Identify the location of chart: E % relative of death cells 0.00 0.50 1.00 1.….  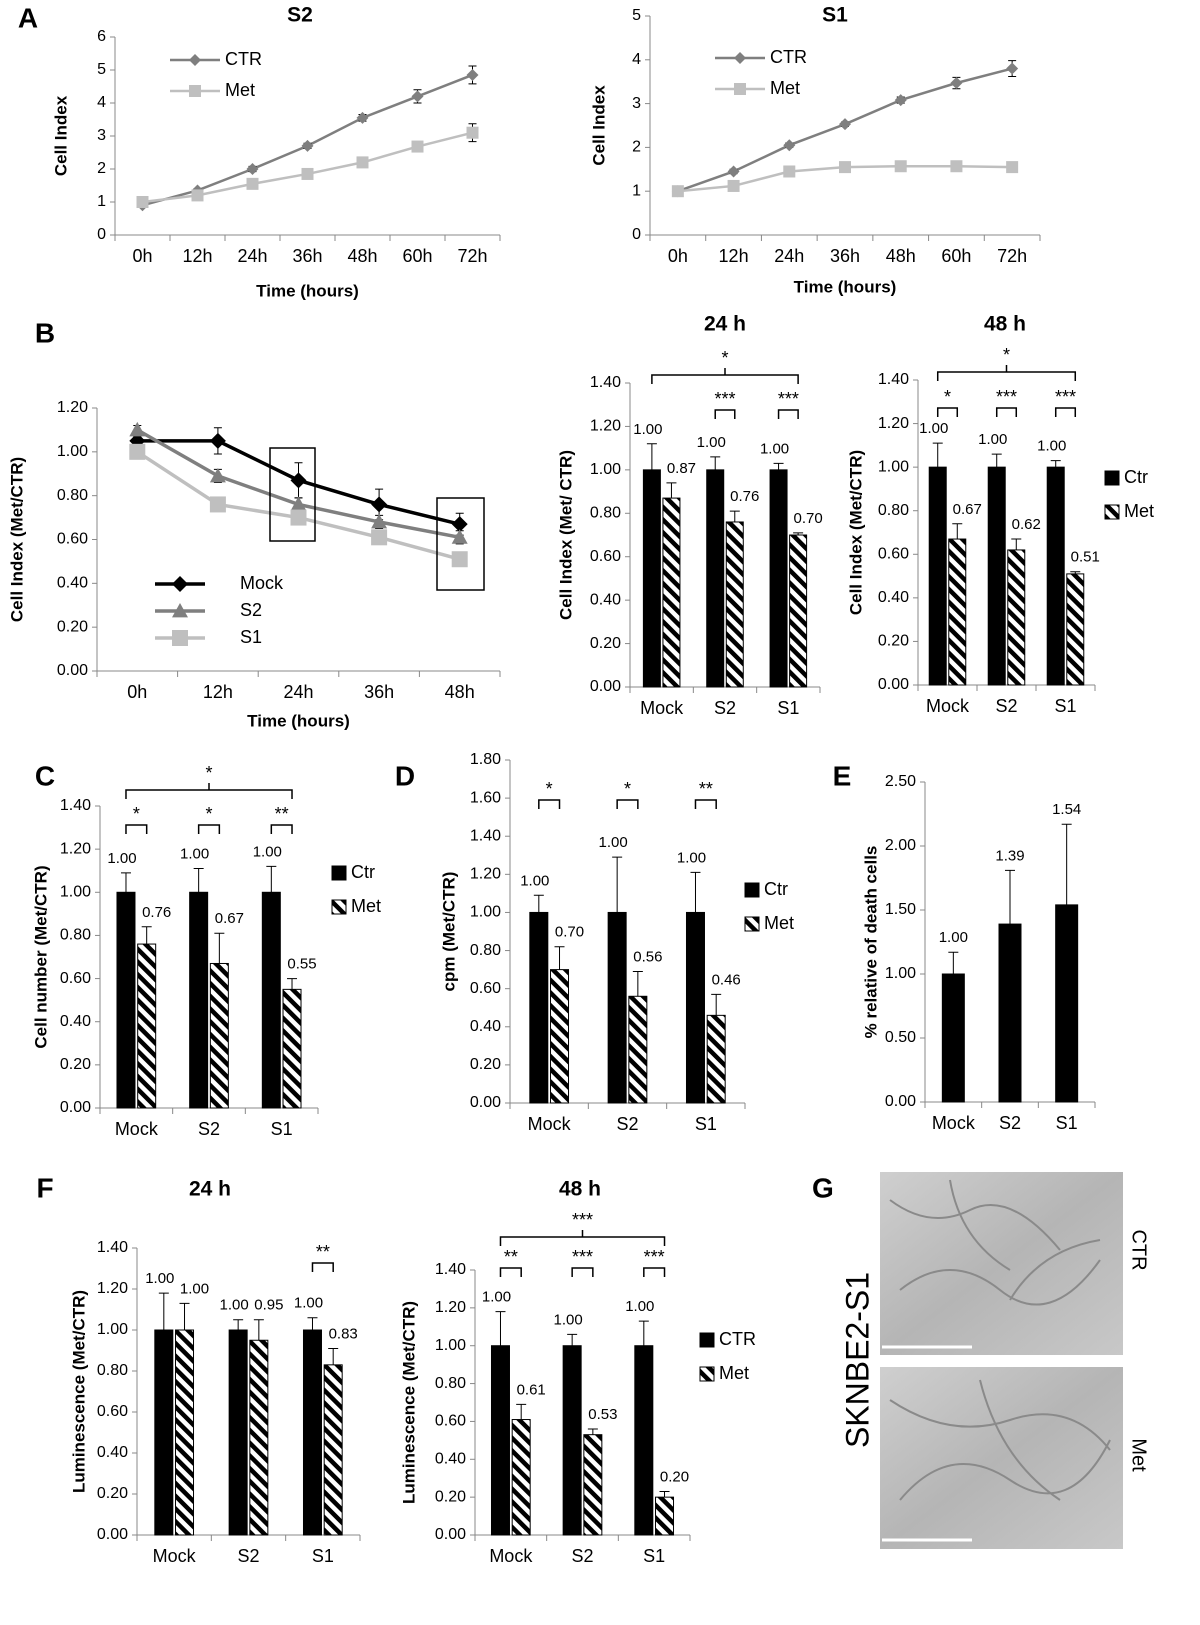
(964, 946).